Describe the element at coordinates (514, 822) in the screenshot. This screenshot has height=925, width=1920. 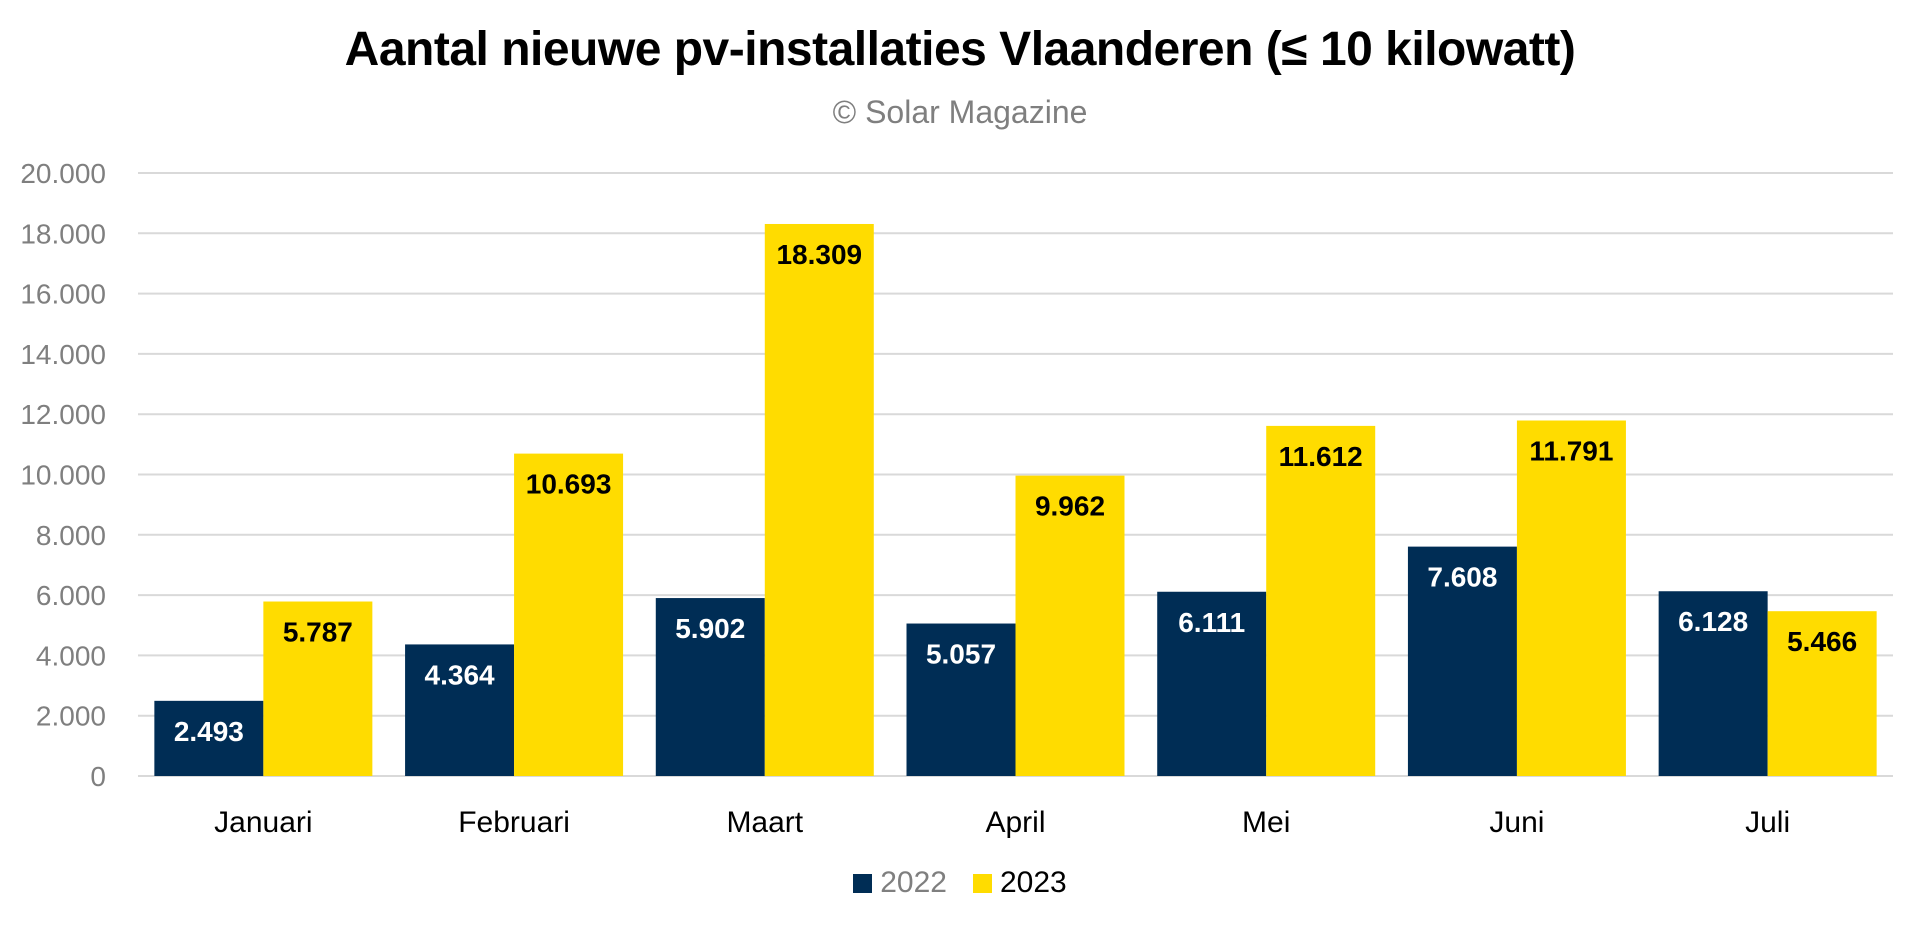
I see `x-tick-label: Februari` at that location.